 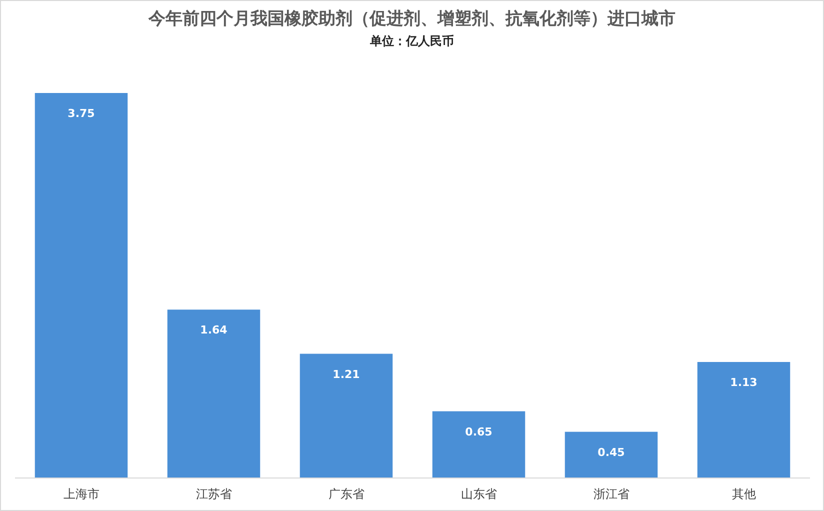 I want to click on data-label: 1.13, so click(x=744, y=382).